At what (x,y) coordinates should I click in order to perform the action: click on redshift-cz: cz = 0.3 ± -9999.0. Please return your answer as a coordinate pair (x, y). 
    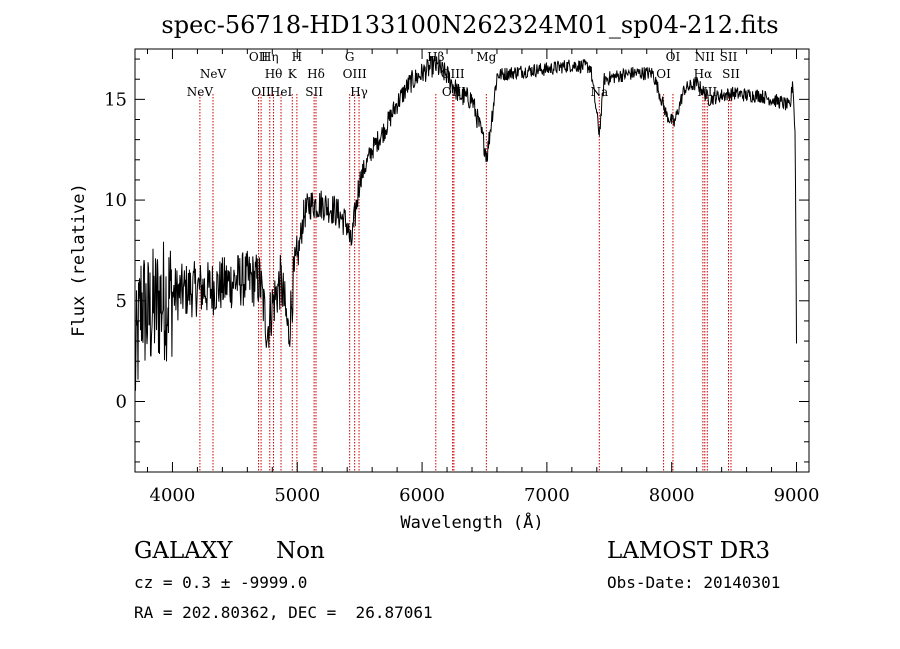
    Looking at the image, I should click on (221, 582).